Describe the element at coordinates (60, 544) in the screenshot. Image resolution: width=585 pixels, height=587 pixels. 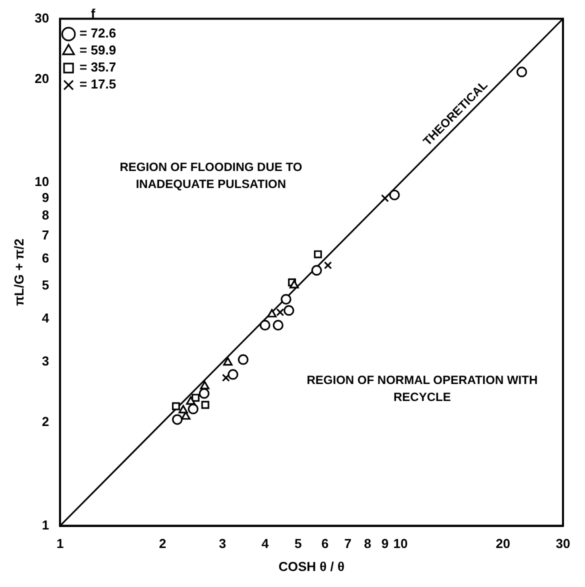
I see `x-tick-label: 1` at that location.